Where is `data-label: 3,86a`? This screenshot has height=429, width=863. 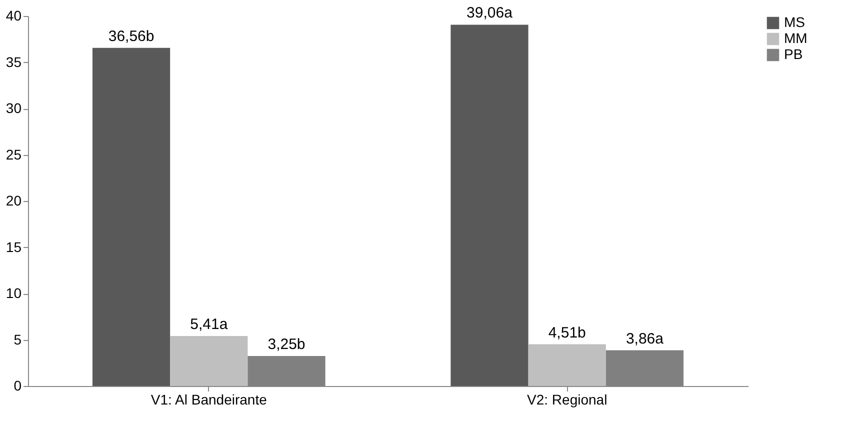 data-label: 3,86a is located at coordinates (645, 339).